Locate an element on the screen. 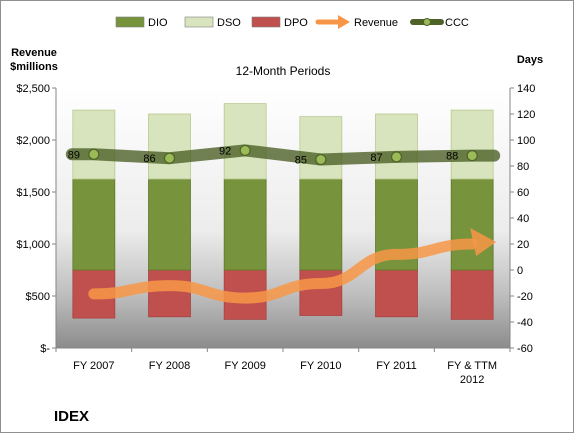  right-tick-label: 40 is located at coordinates (523, 219).